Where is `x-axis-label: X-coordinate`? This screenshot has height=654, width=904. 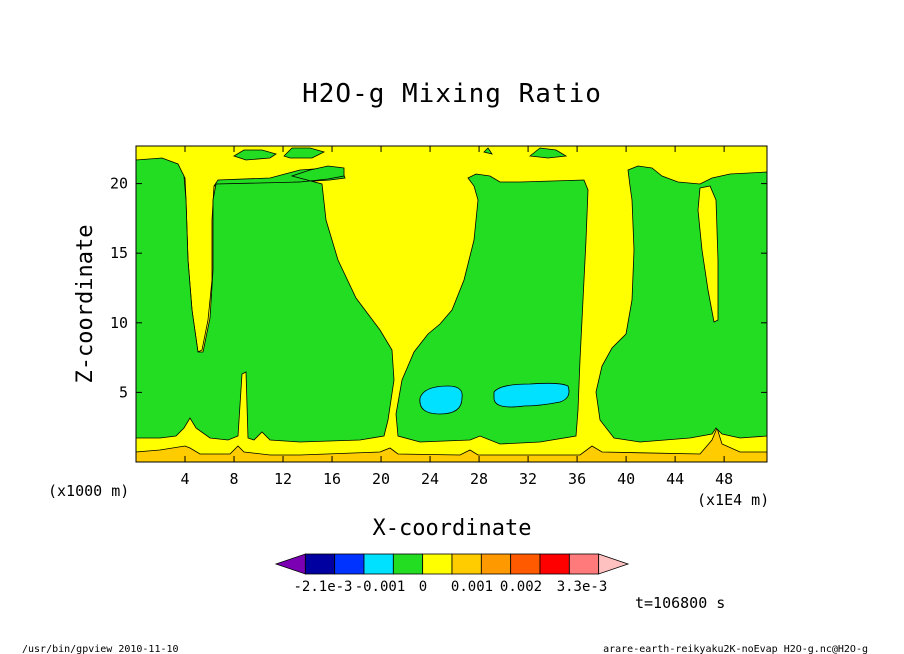 x-axis-label: X-coordinate is located at coordinates (452, 528).